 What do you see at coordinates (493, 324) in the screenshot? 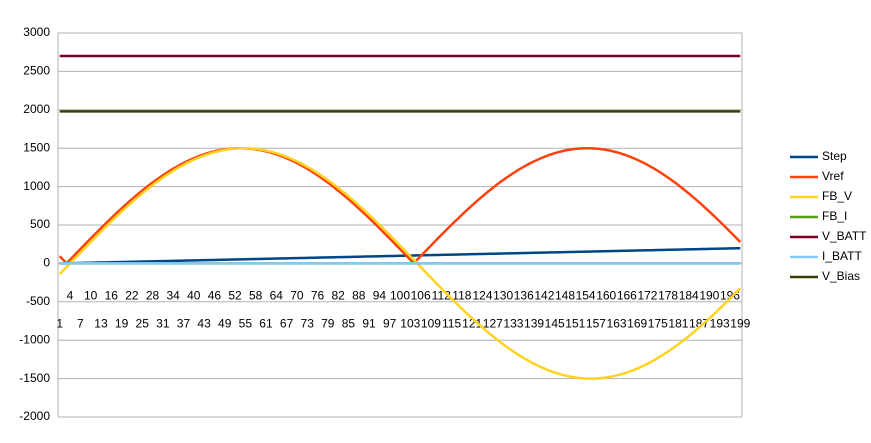
I see `x-tick-label: 127` at bounding box center [493, 324].